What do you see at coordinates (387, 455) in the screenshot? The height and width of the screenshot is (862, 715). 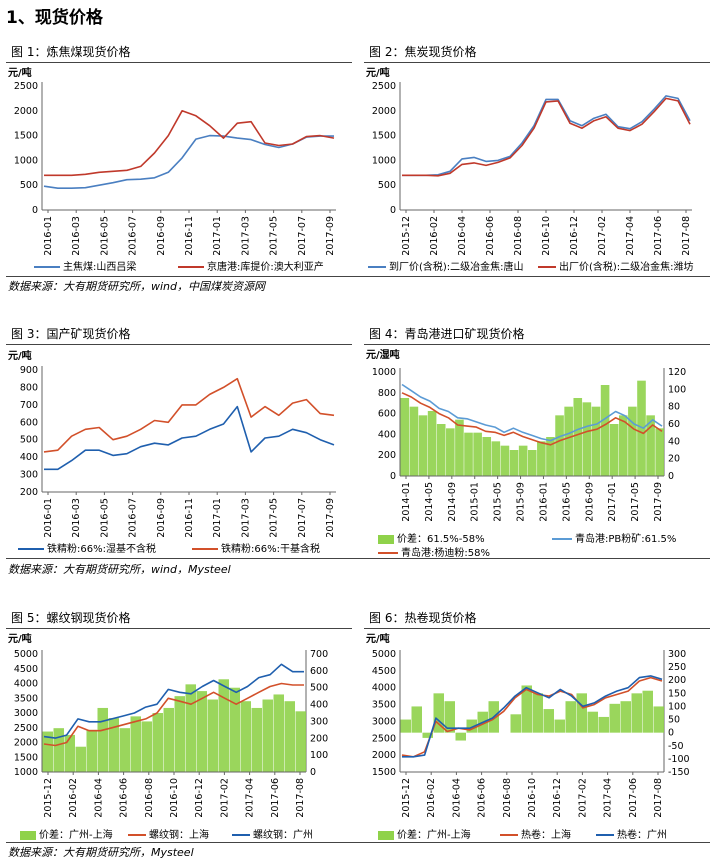 I see `fig4-ytick-label: 200` at bounding box center [387, 455].